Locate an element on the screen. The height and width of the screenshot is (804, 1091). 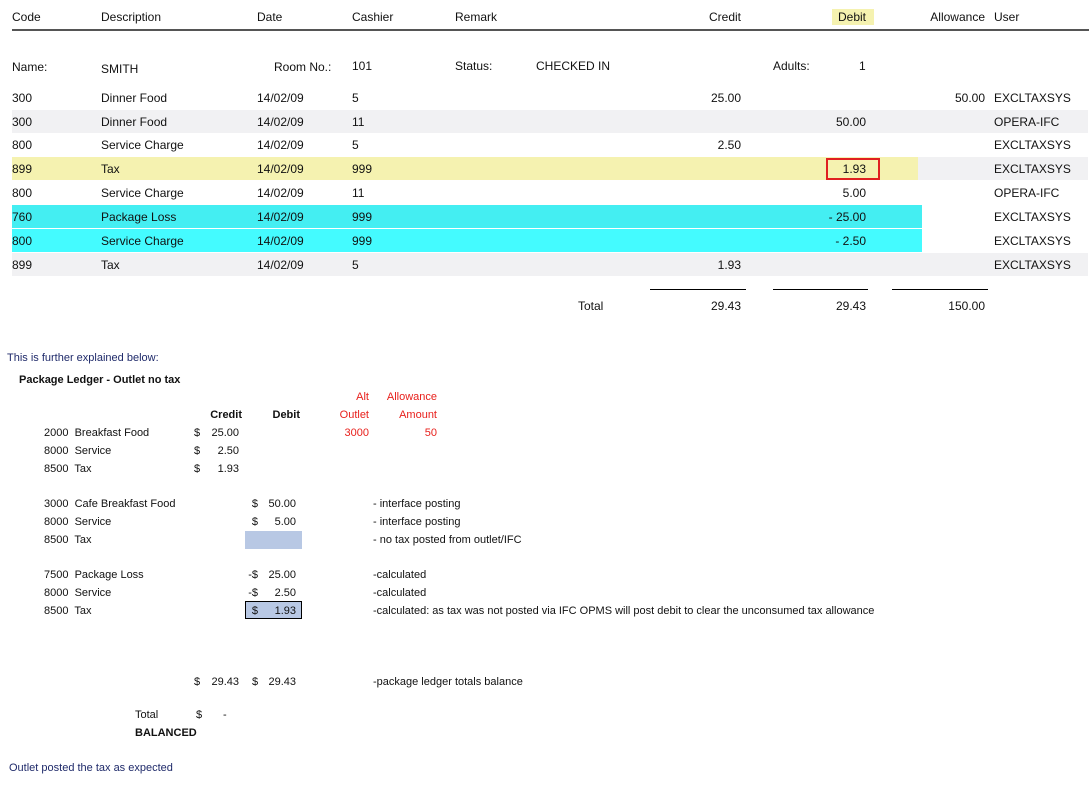
debit-amount: 50.00 is located at coordinates (282, 504).